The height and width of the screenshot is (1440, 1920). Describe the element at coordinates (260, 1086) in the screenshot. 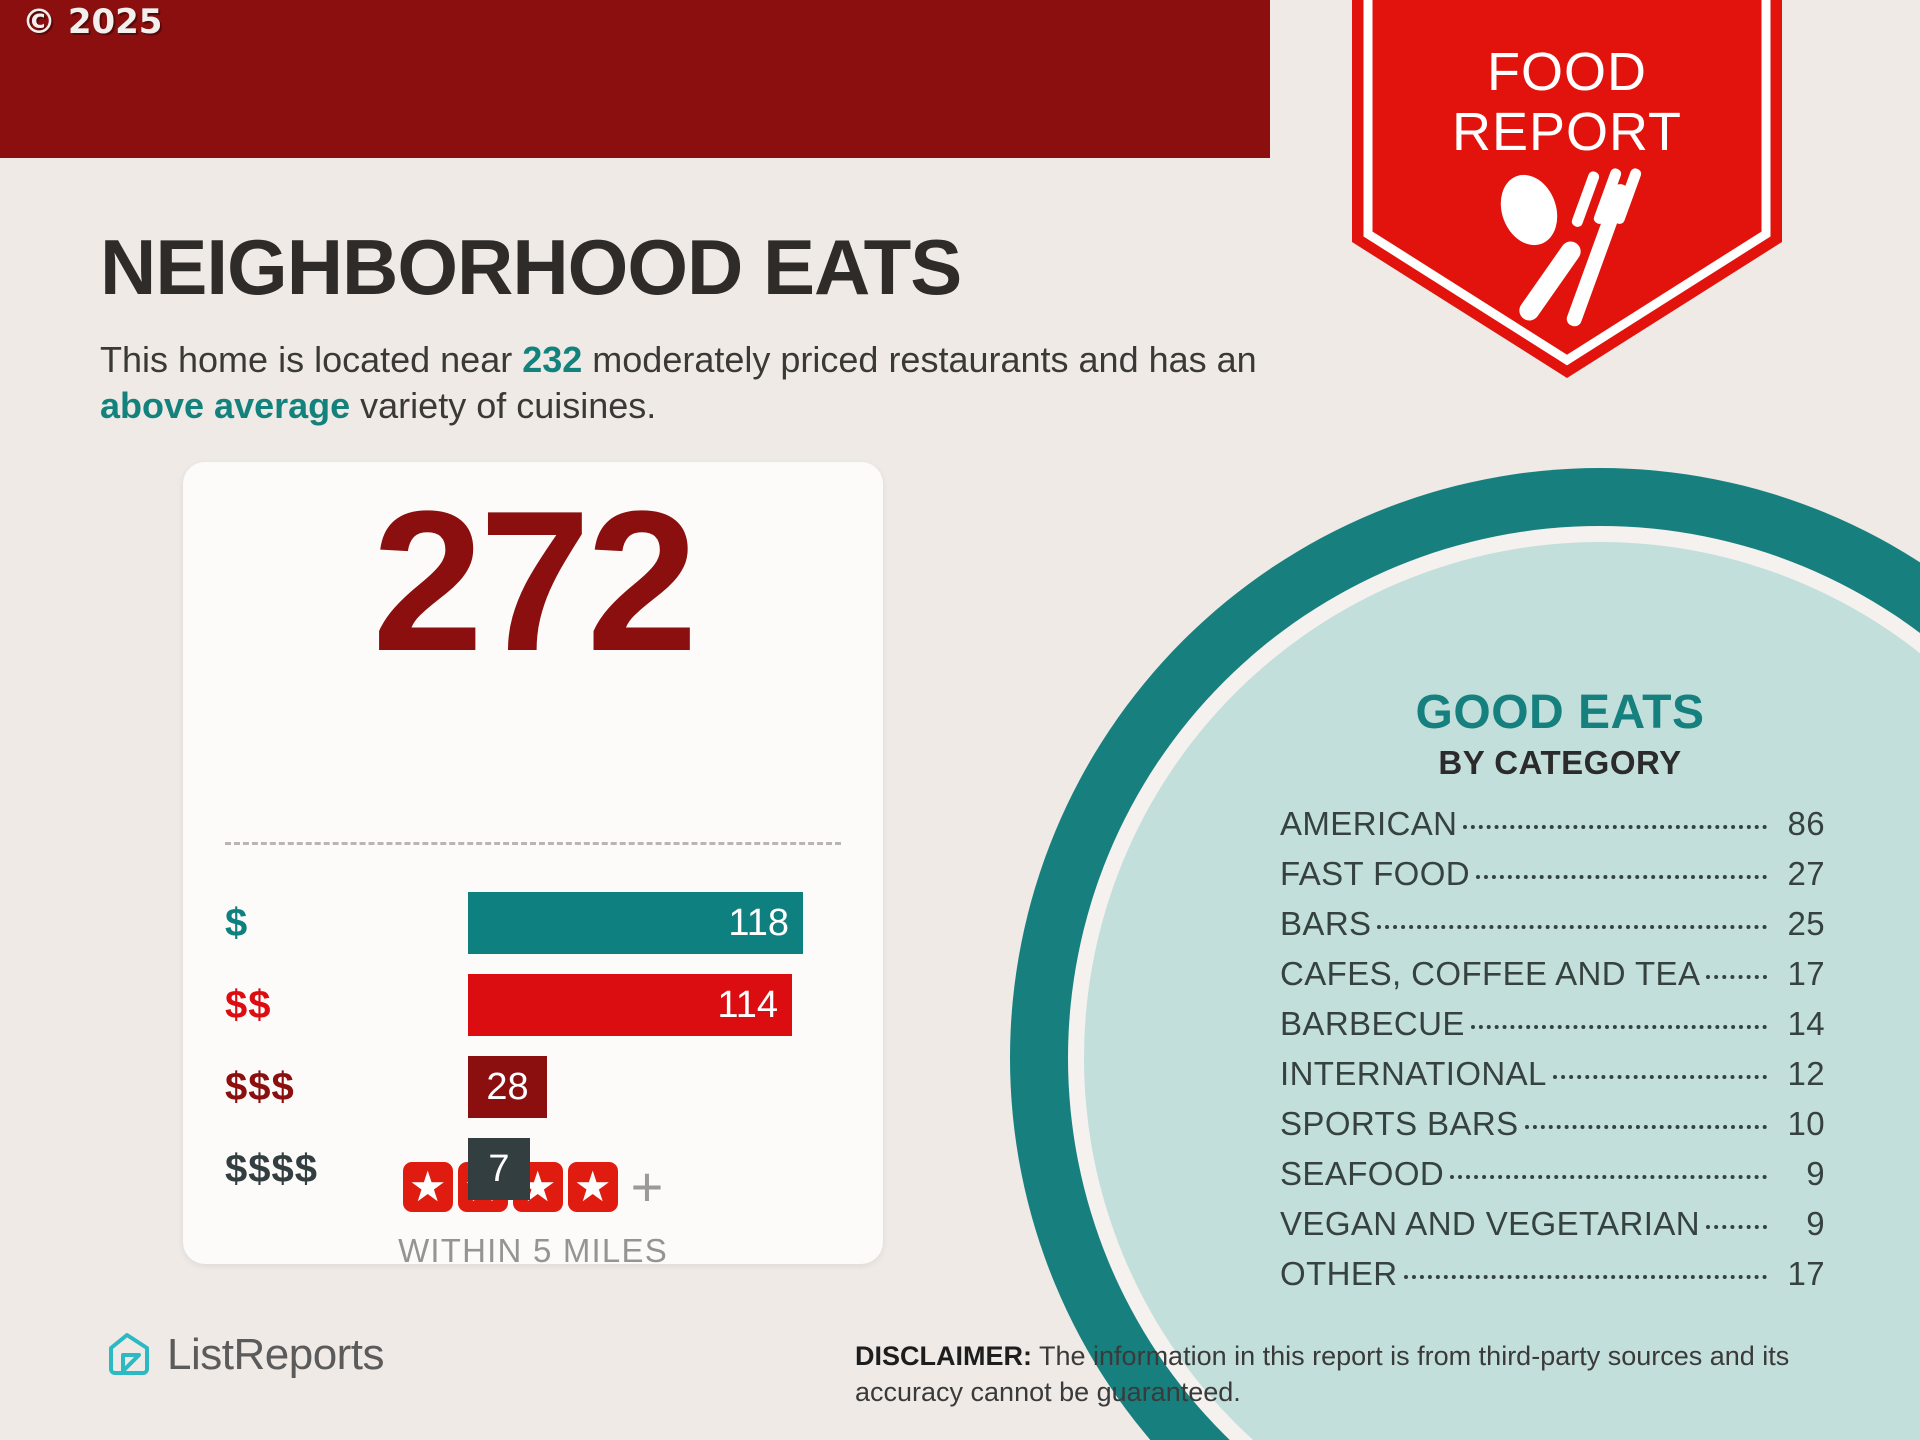

I see `bar-category-label: $$$` at that location.